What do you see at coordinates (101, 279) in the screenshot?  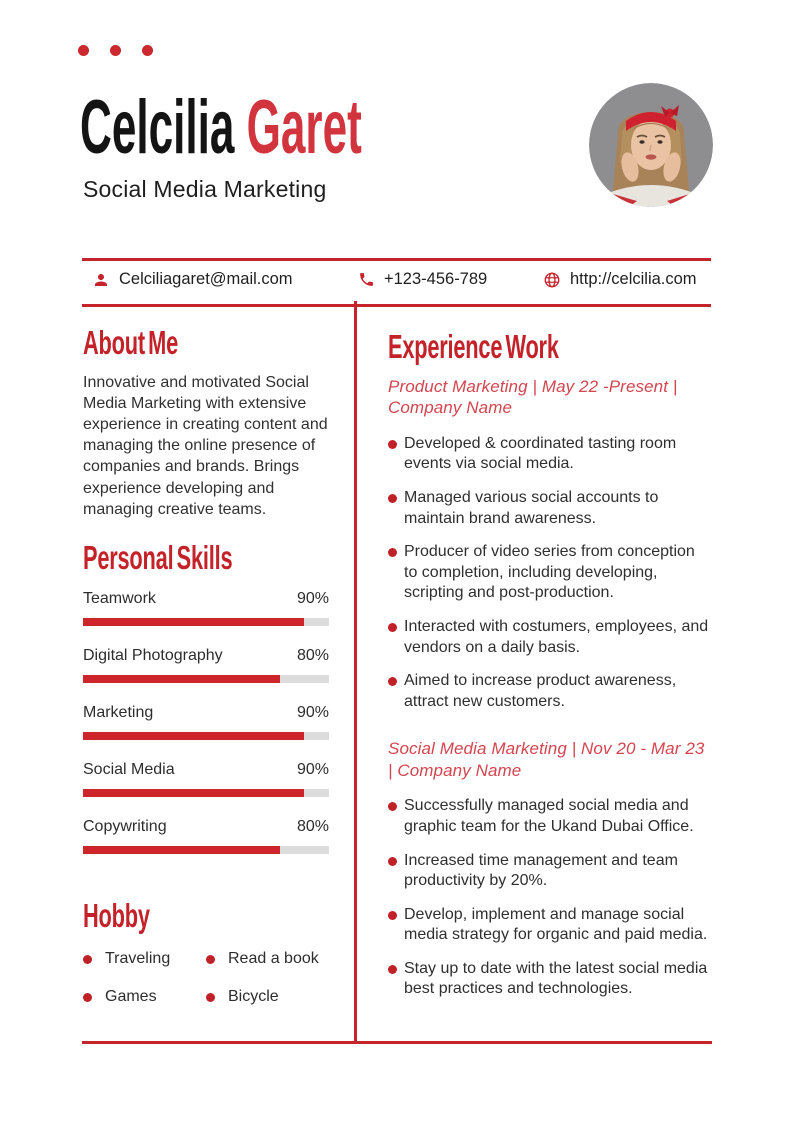 I see `person-icon` at bounding box center [101, 279].